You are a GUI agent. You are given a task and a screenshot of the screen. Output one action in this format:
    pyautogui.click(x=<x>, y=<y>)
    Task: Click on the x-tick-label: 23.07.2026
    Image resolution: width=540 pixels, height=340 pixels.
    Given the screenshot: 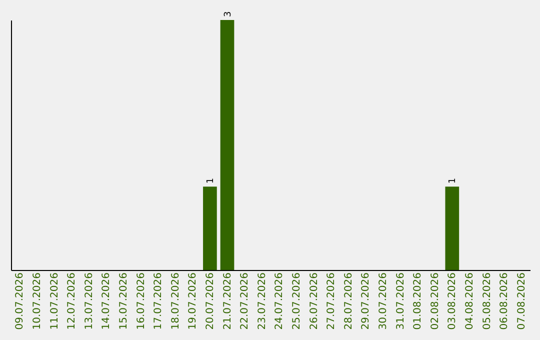 What is the action you would take?
    pyautogui.click(x=262, y=301)
    